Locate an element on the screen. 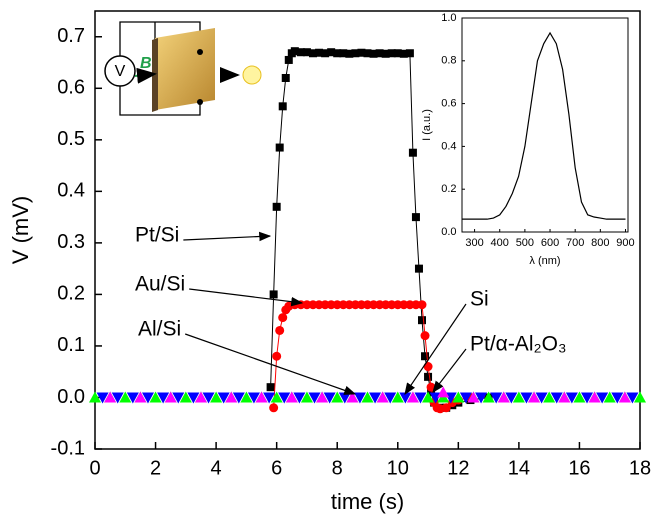 The height and width of the screenshot is (521, 655). y-tick-label: 1.0 is located at coordinates (448, 18).